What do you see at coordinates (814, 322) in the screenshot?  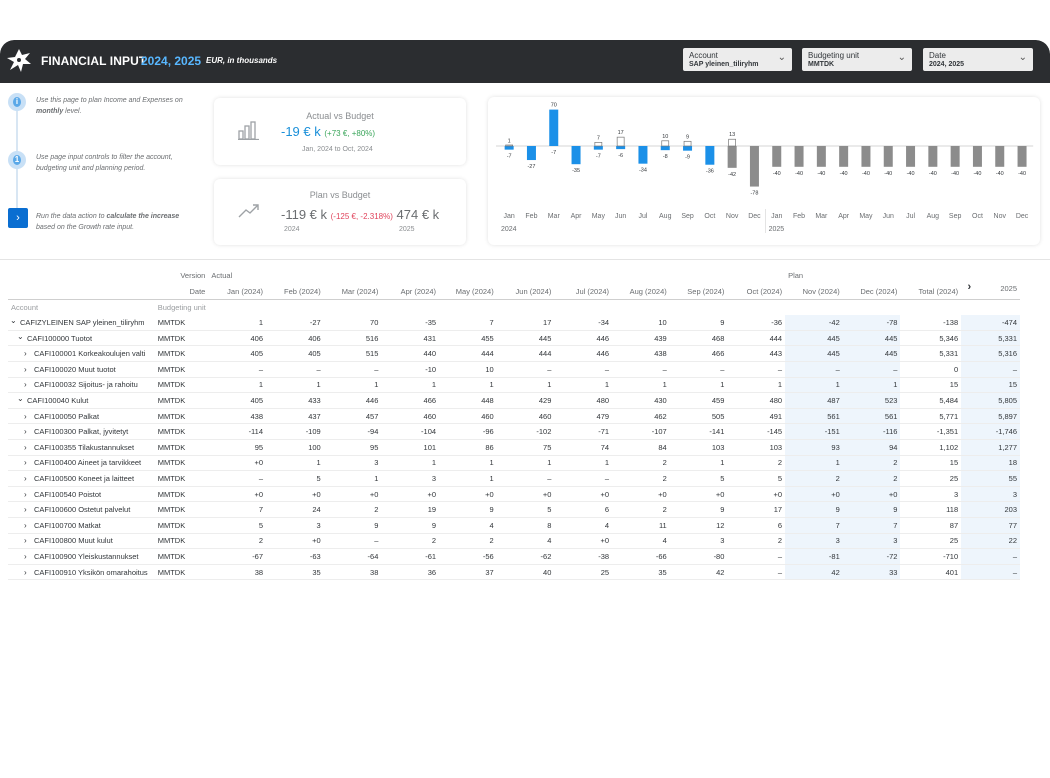 I see `value-cell: -42` at bounding box center [814, 322].